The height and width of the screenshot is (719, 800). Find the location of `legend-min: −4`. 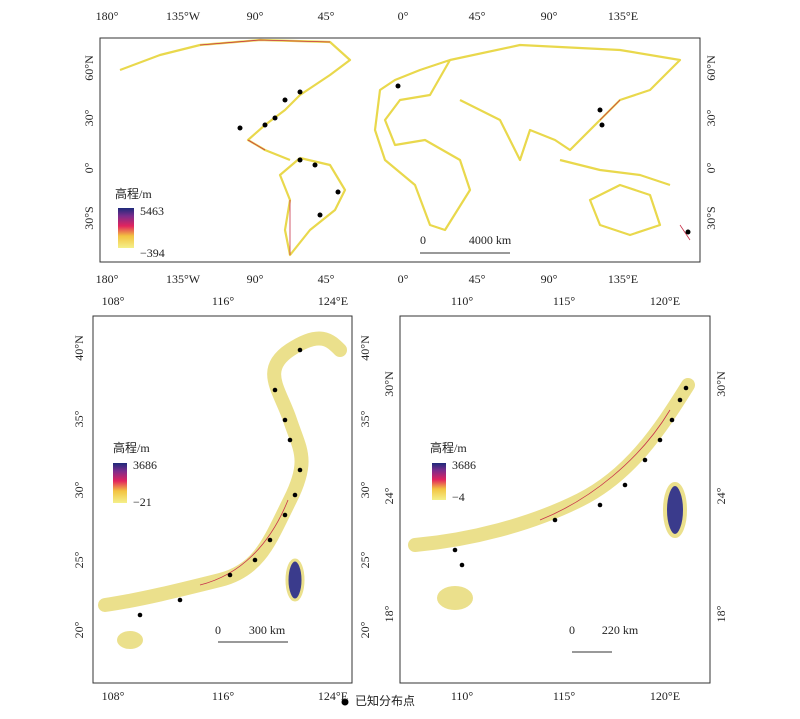

legend-min: −4 is located at coordinates (458, 497).